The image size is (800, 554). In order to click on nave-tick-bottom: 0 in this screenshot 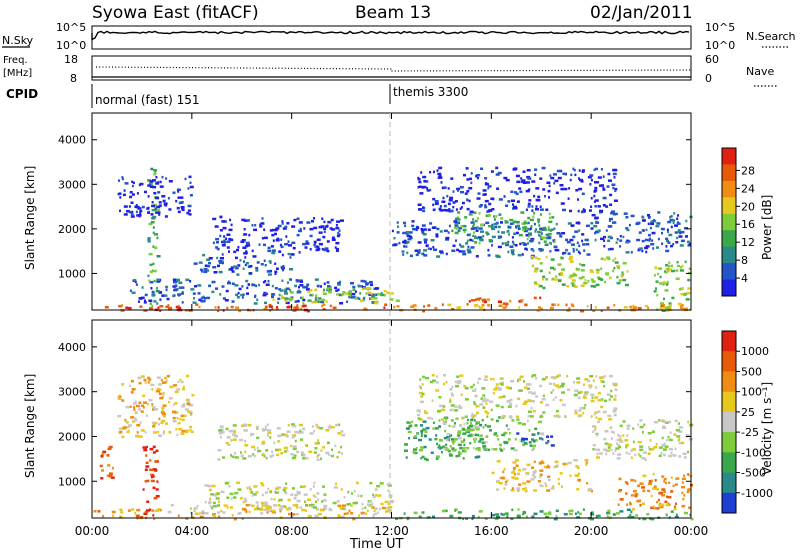, I will do `click(708, 78)`.